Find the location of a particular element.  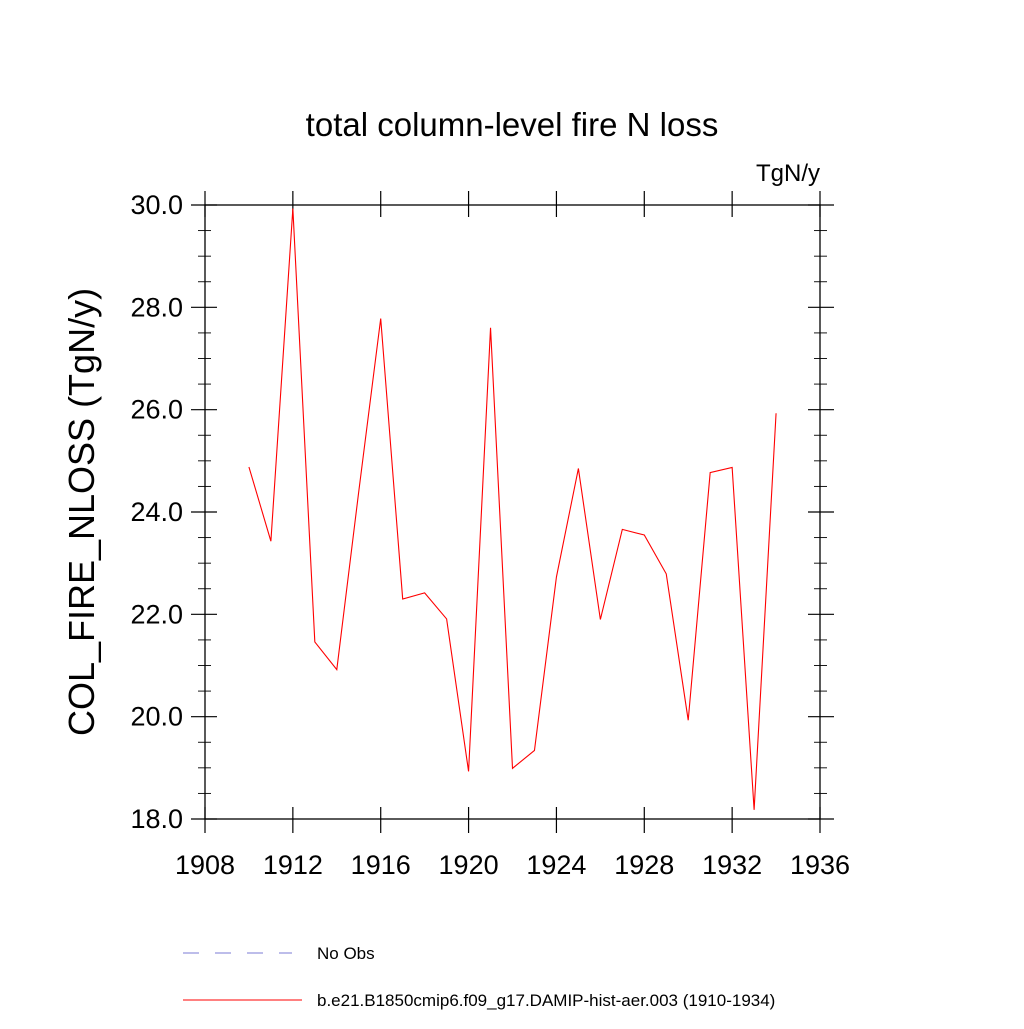

y-axis-label: COL_FIRE_NLOSS (TgN/y) is located at coordinates (81, 512).